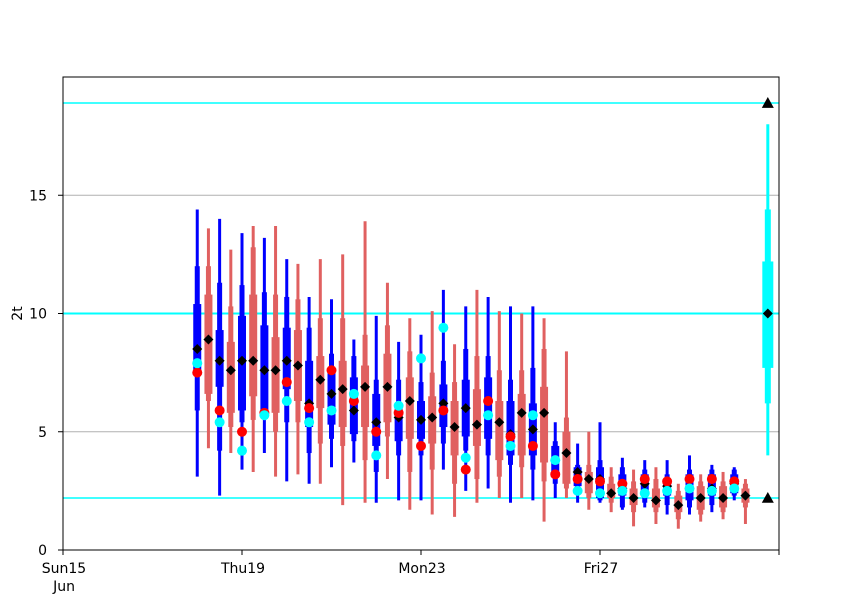  Describe the element at coordinates (601, 569) in the screenshot. I see `x-tick-label: Fri27` at that location.